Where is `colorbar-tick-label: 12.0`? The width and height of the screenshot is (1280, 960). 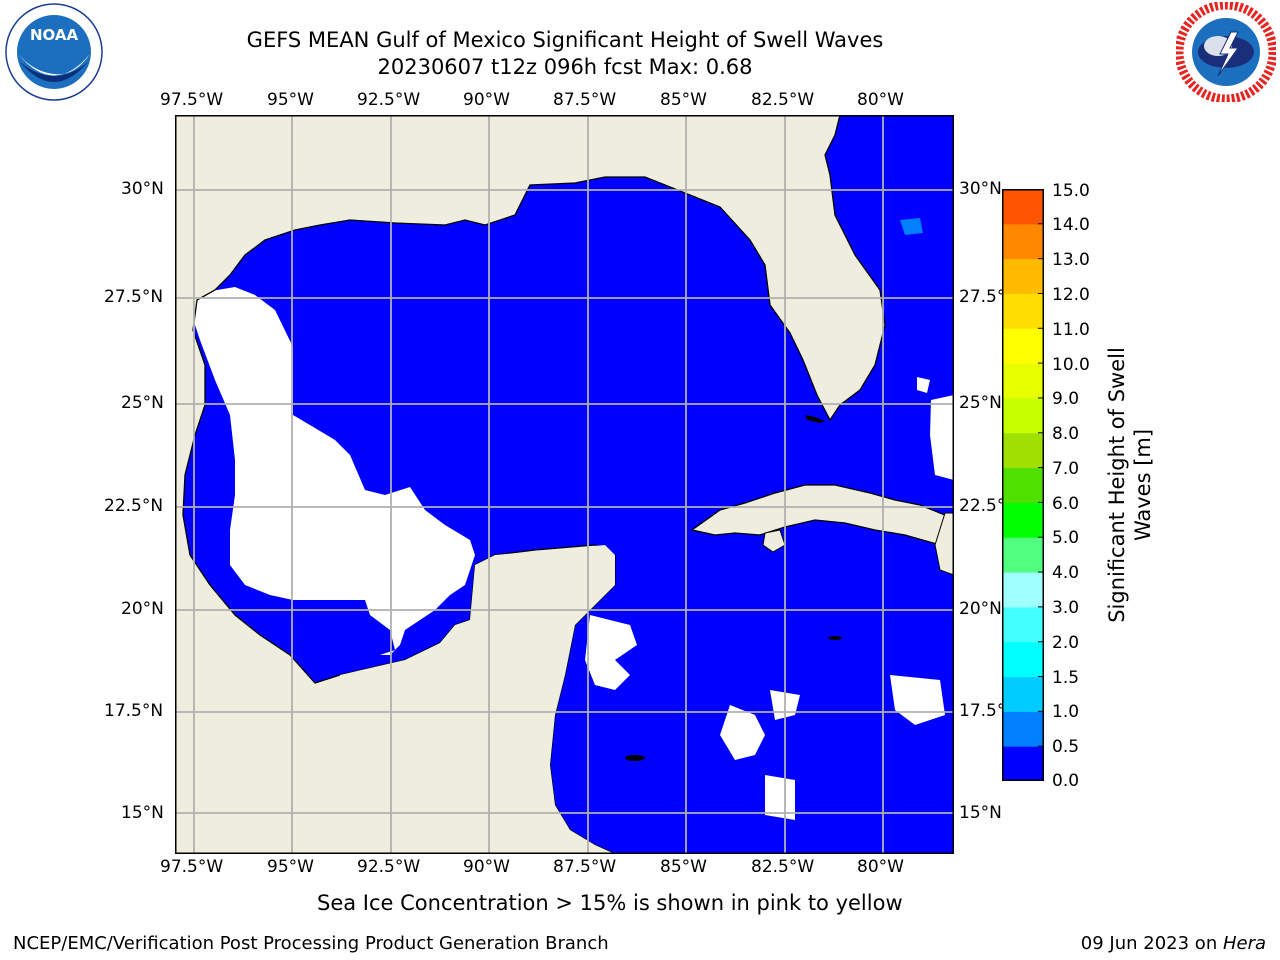 colorbar-tick-label: 12.0 is located at coordinates (1071, 295).